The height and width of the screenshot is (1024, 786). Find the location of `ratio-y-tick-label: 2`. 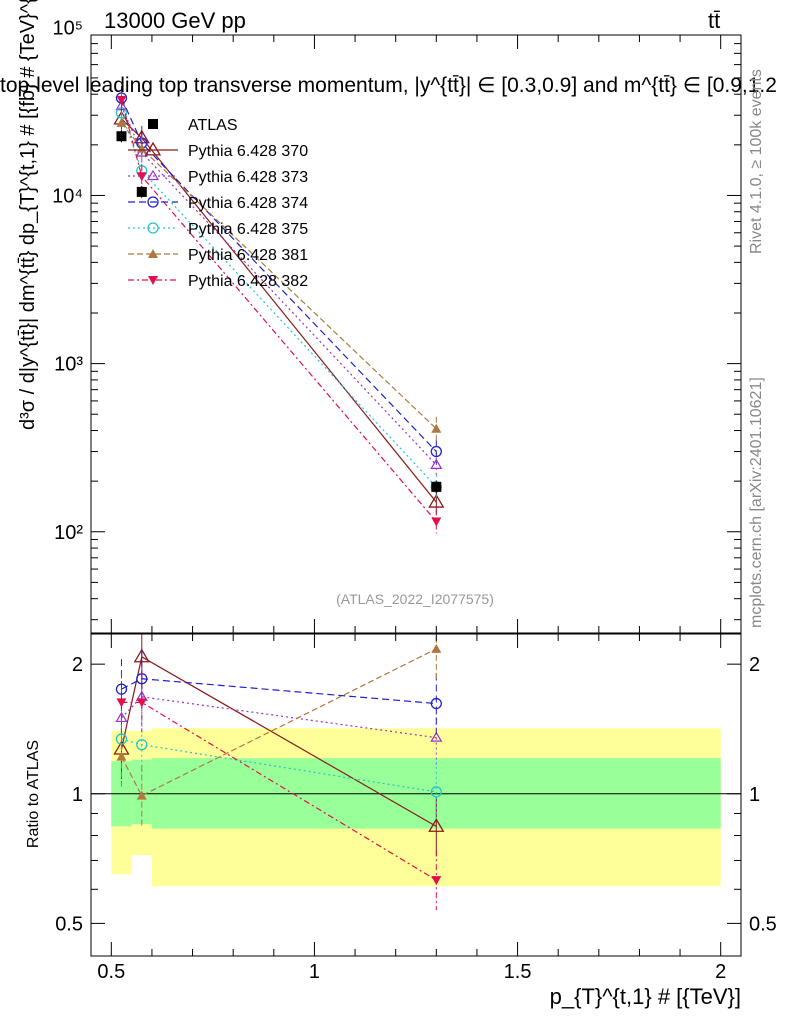

ratio-y-tick-label: 2 is located at coordinates (77, 665).